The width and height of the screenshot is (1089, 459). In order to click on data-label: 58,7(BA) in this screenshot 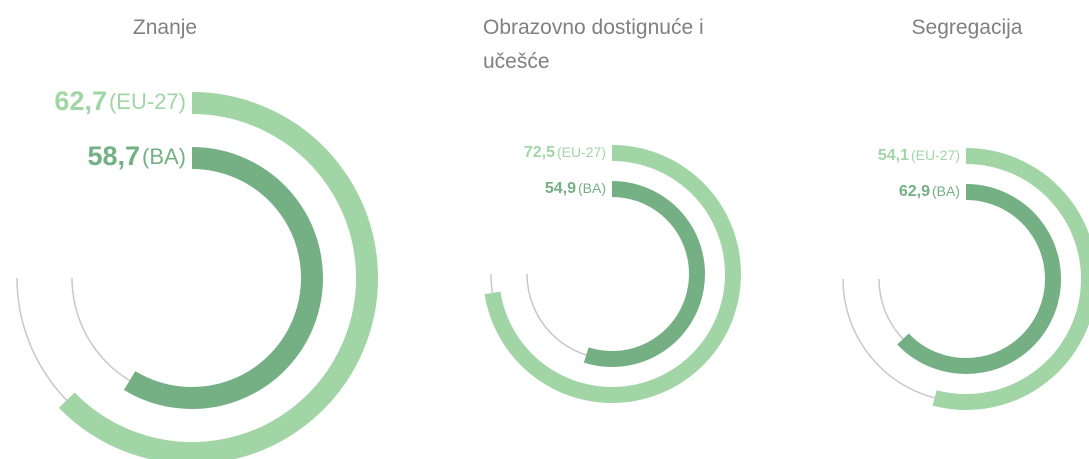, I will do `click(136, 156)`.